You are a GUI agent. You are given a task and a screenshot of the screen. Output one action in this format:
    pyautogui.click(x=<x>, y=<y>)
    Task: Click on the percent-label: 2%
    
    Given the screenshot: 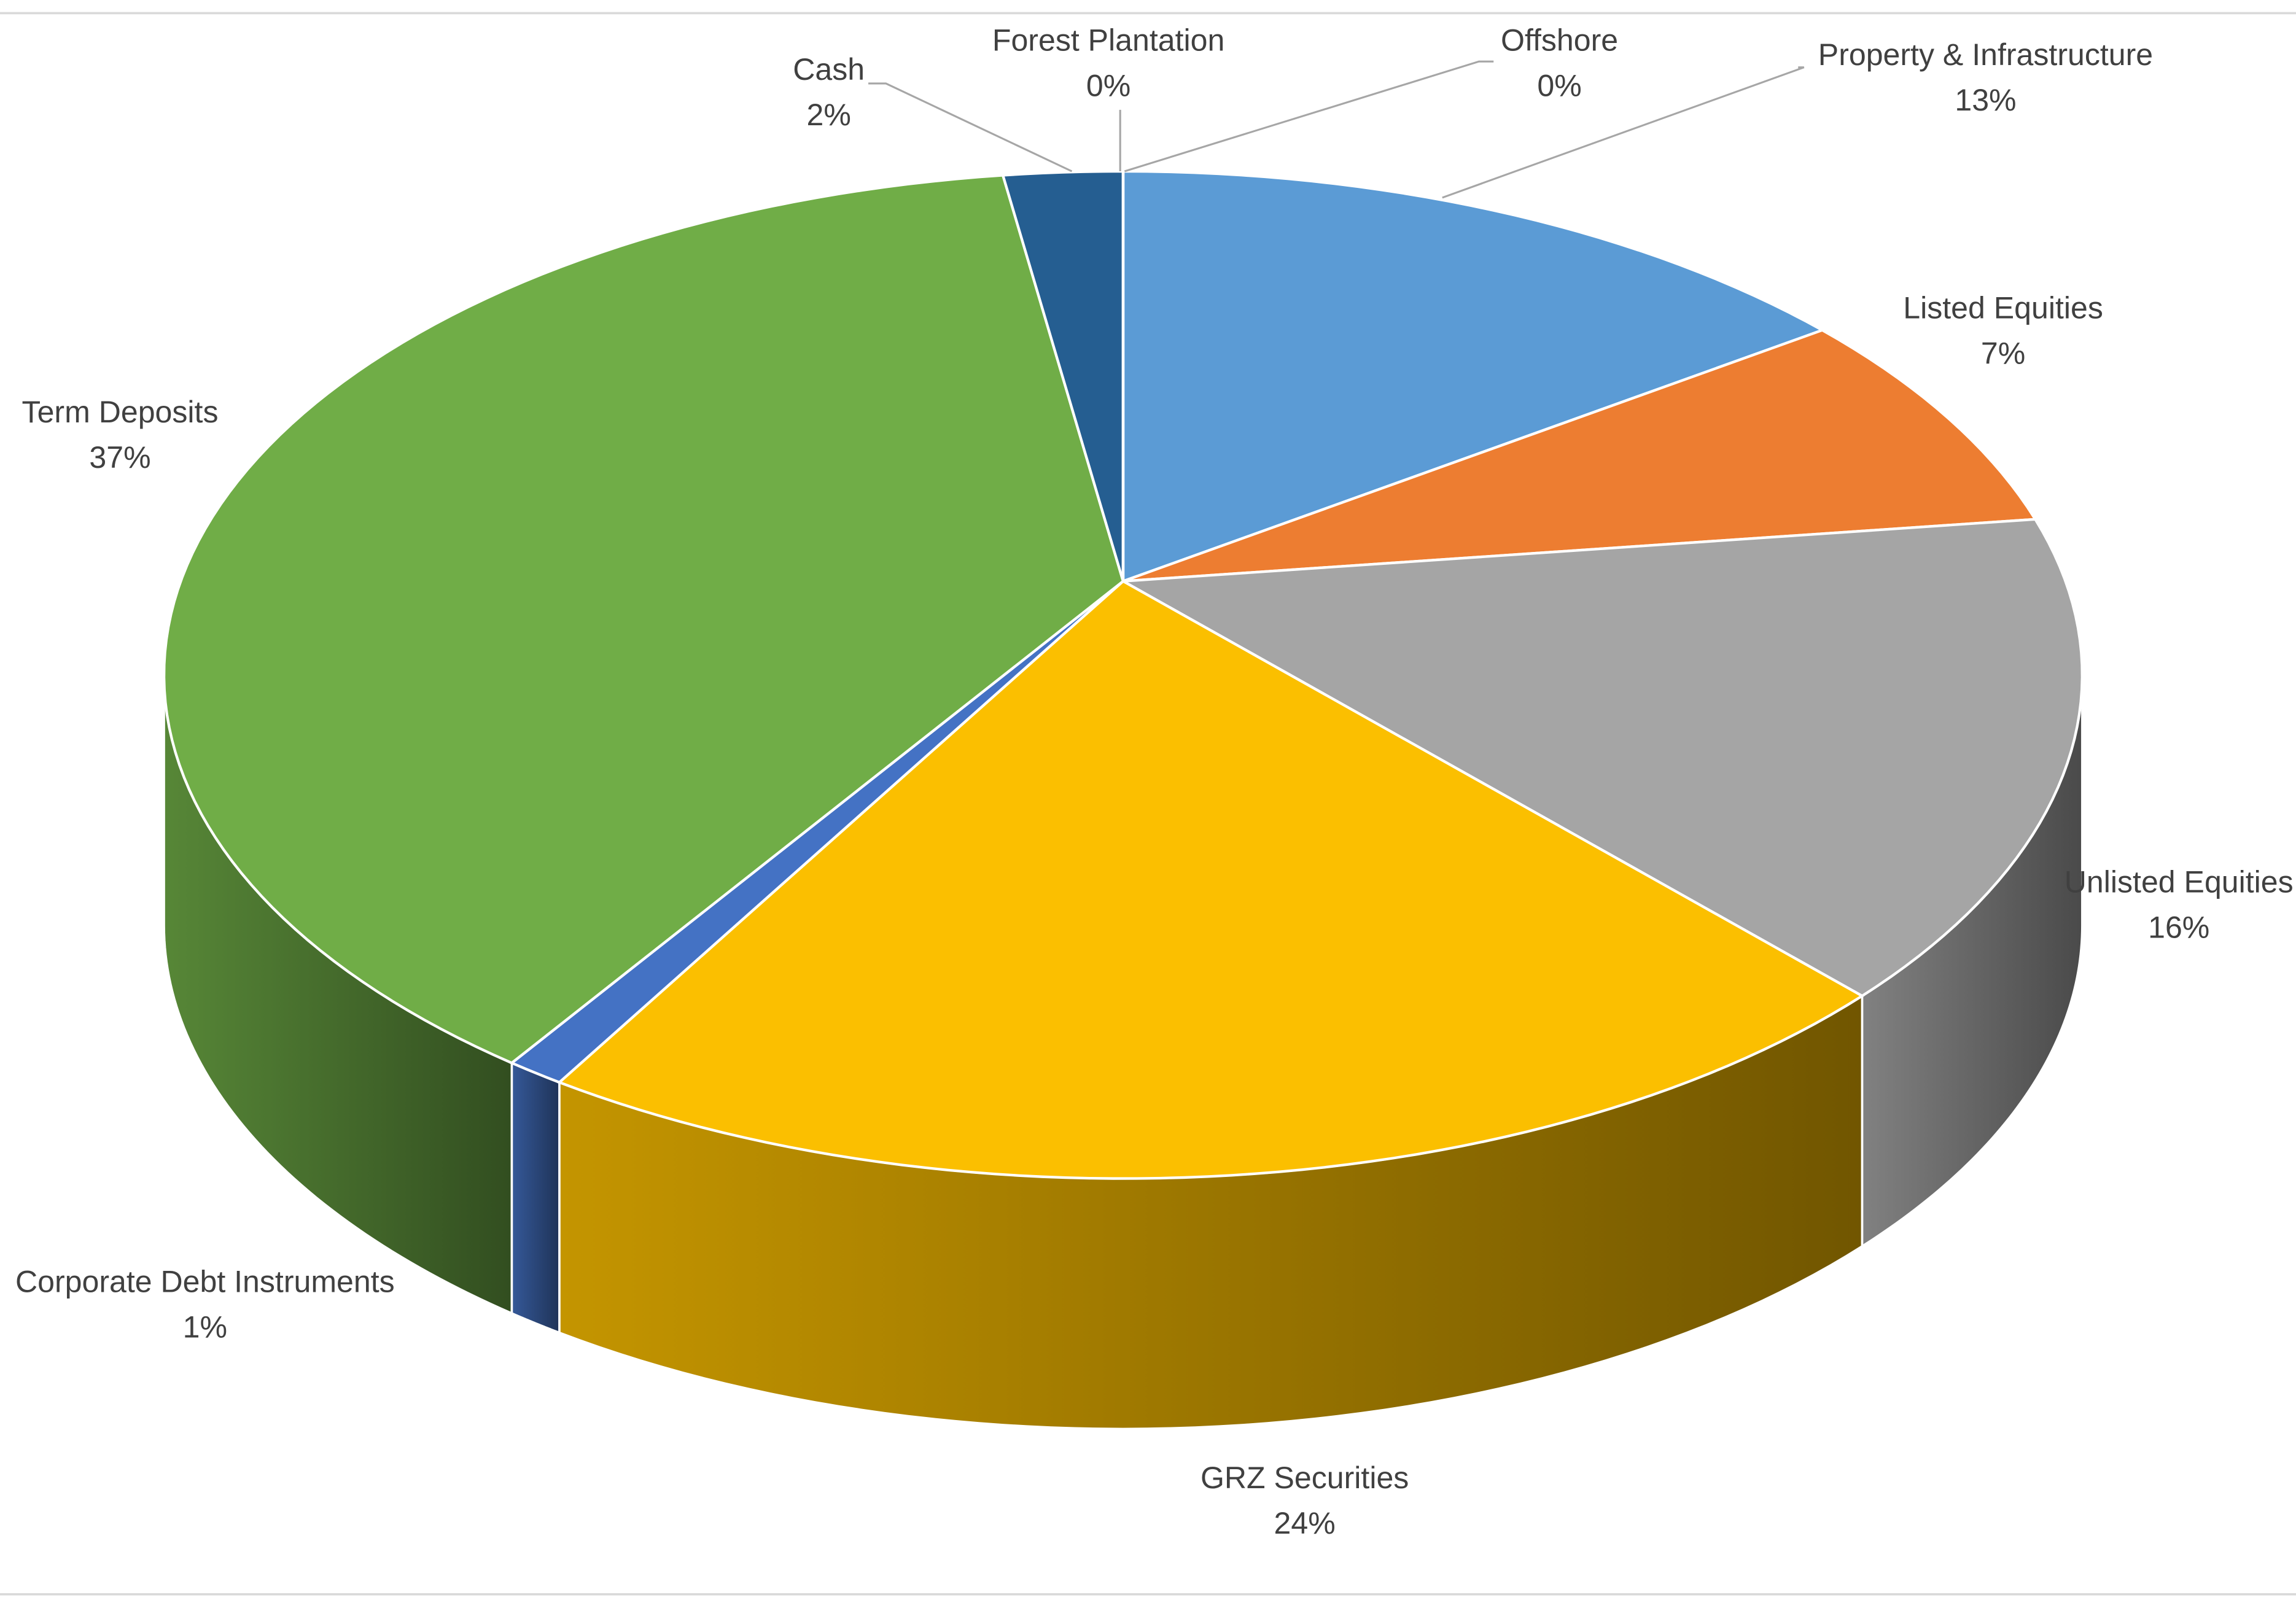 What is the action you would take?
    pyautogui.click(x=828, y=115)
    